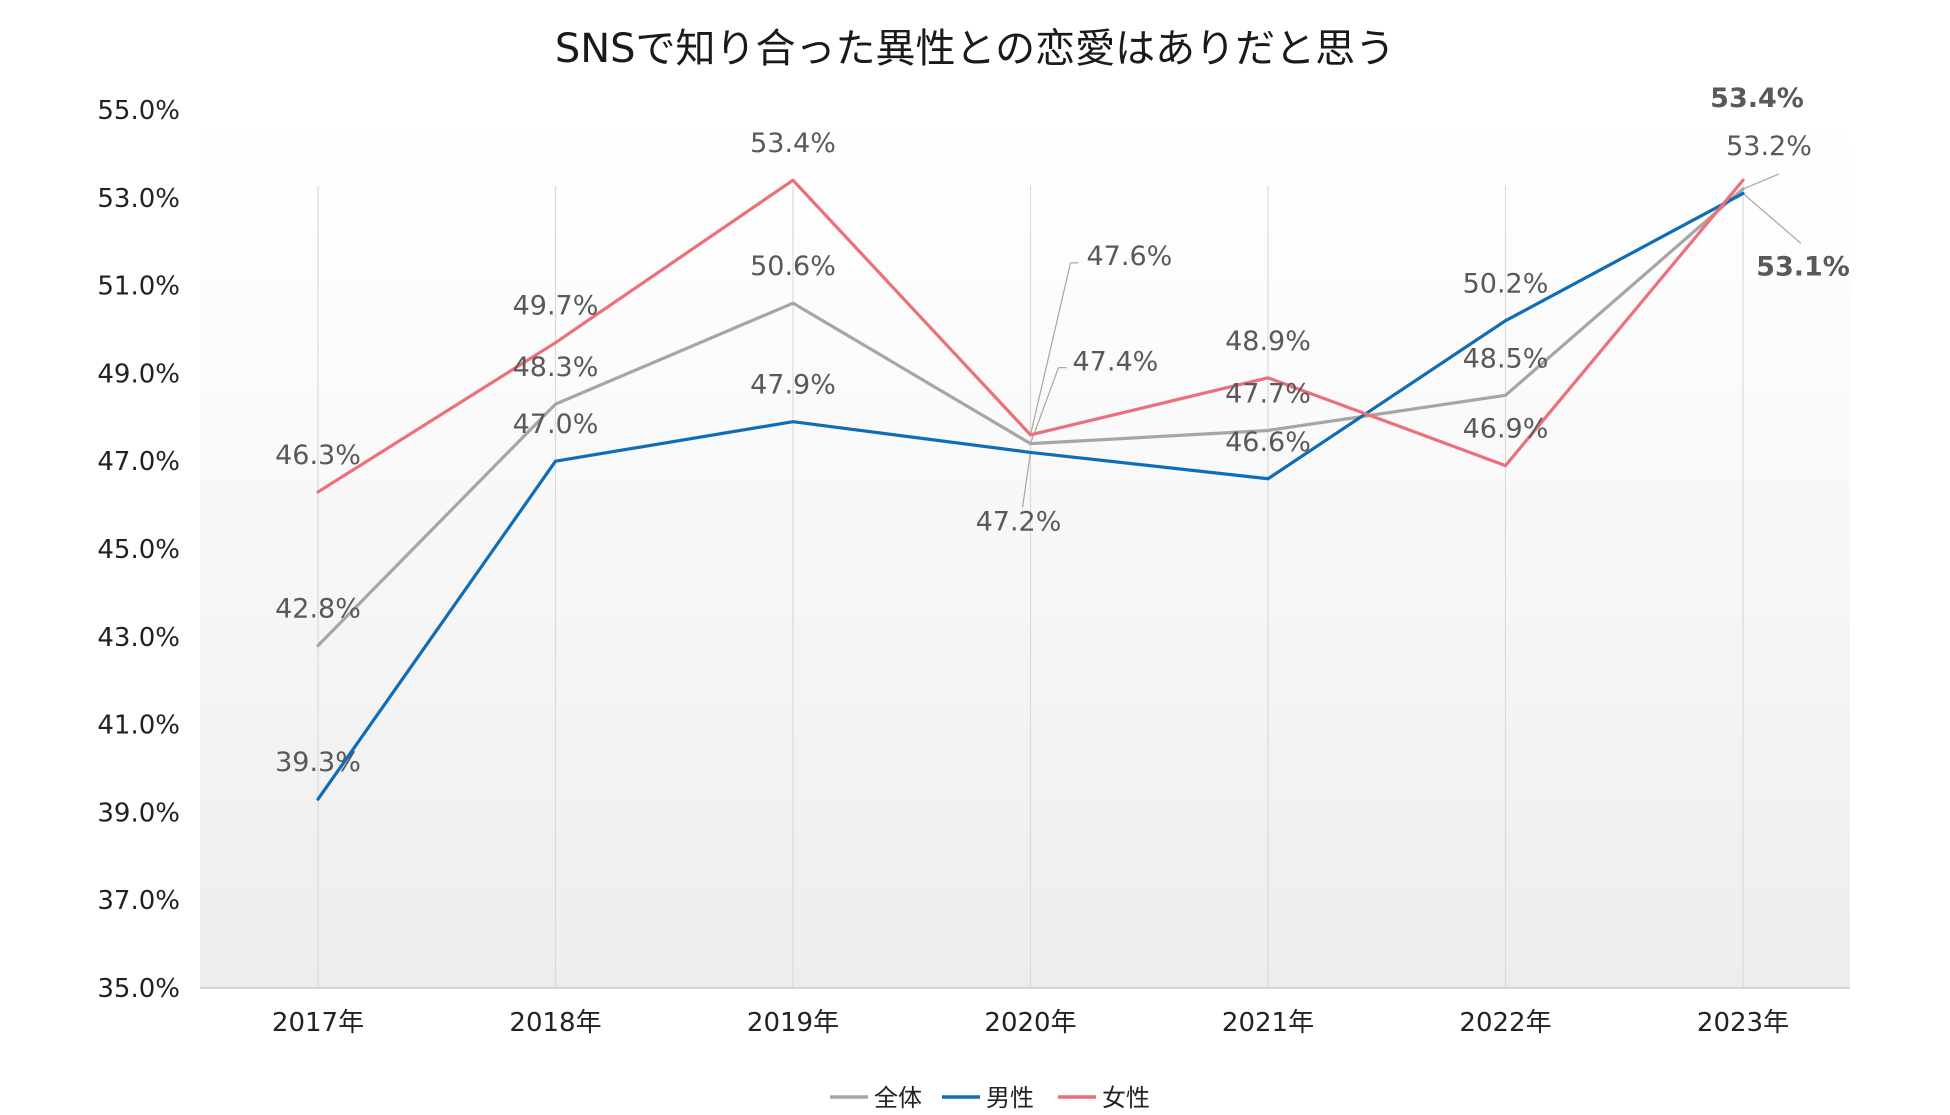  What do you see at coordinates (1506, 284) in the screenshot?
I see `data-label-male: 50.2%` at bounding box center [1506, 284].